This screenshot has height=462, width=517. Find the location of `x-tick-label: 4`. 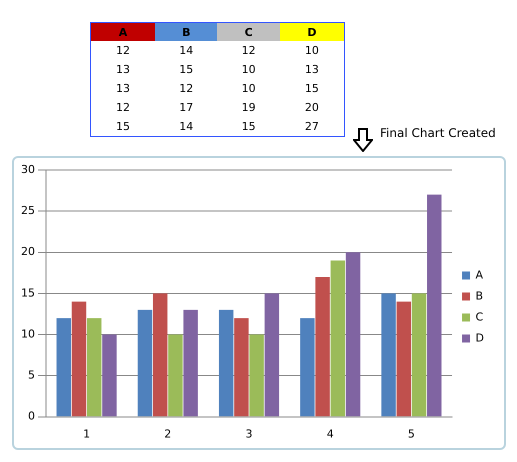

x-tick-label: 4 is located at coordinates (330, 433).